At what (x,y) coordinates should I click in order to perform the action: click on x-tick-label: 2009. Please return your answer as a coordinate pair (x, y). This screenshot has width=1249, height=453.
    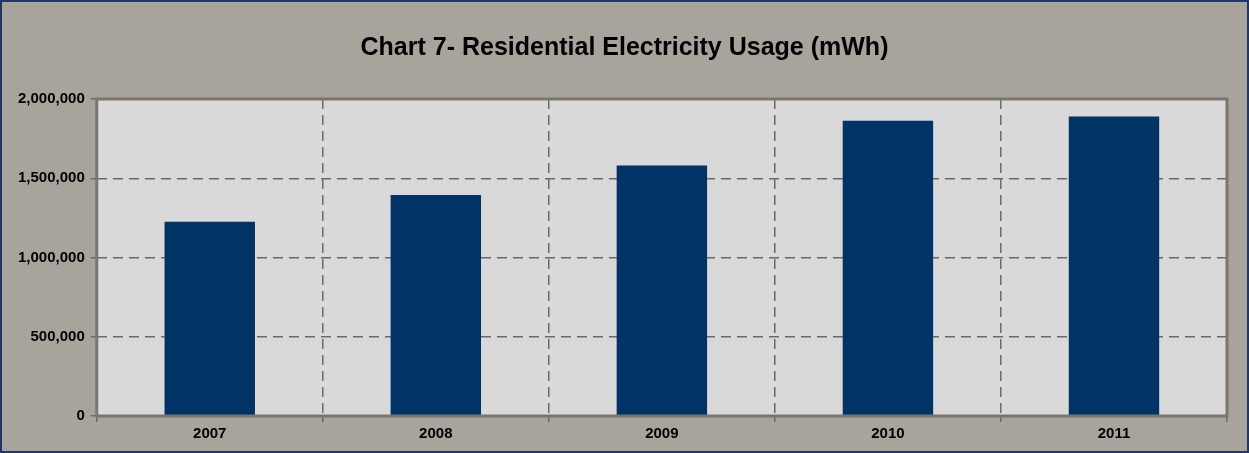
    Looking at the image, I should click on (662, 433).